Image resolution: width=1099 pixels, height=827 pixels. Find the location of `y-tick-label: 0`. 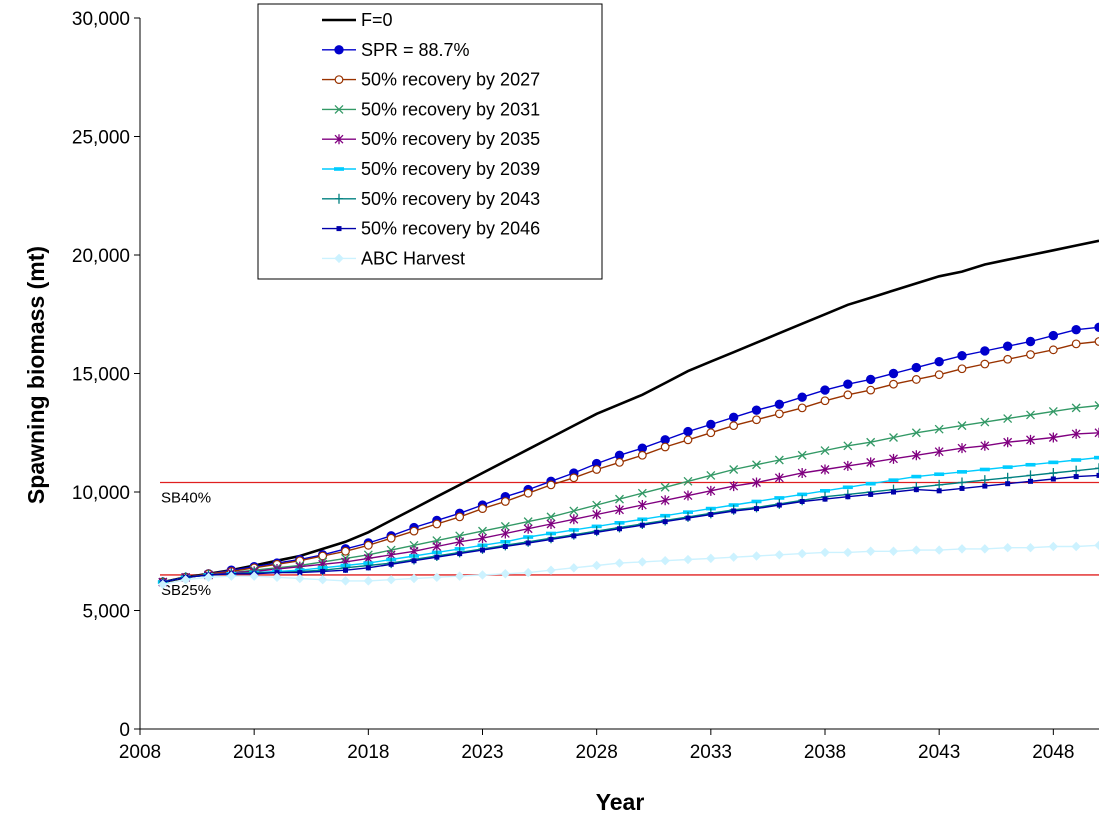

y-tick-label: 0 is located at coordinates (124, 730).